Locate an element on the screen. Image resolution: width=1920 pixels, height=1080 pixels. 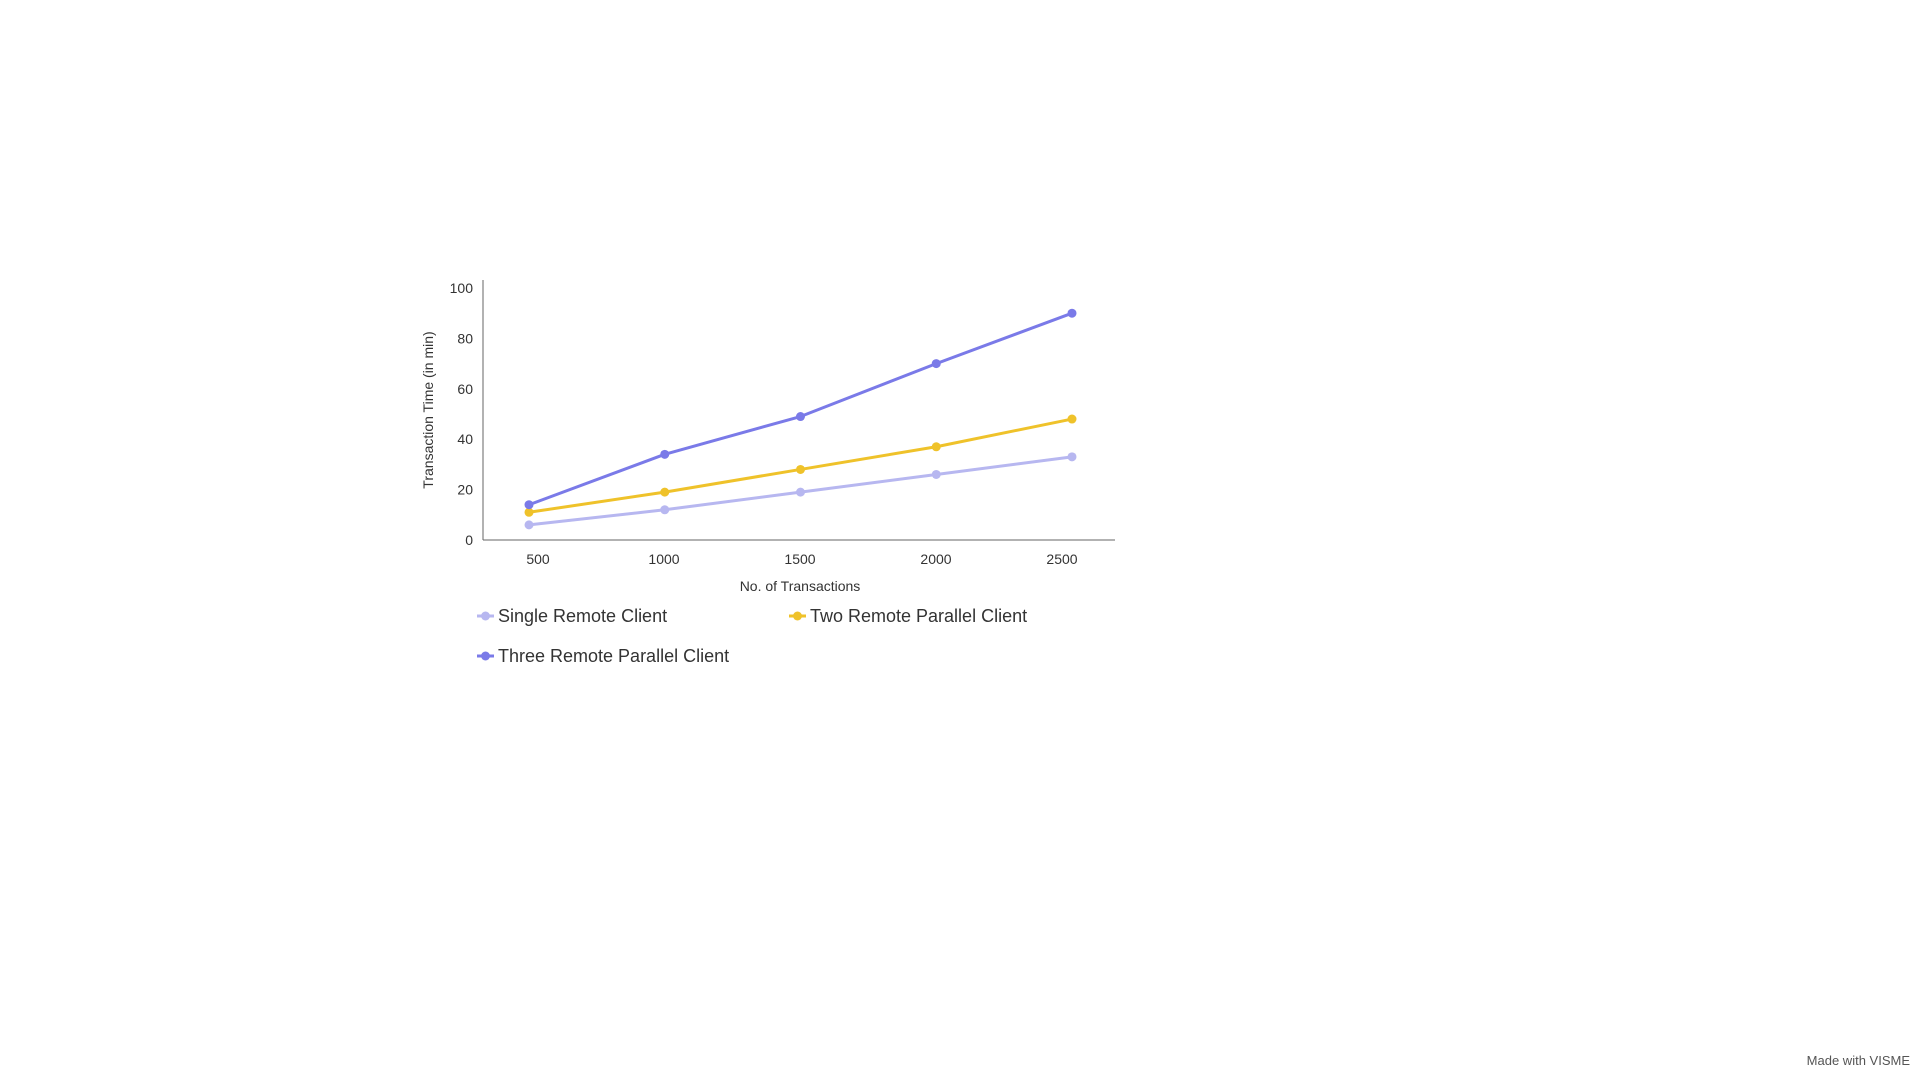
x-tick-label: 1500 is located at coordinates (799, 559).